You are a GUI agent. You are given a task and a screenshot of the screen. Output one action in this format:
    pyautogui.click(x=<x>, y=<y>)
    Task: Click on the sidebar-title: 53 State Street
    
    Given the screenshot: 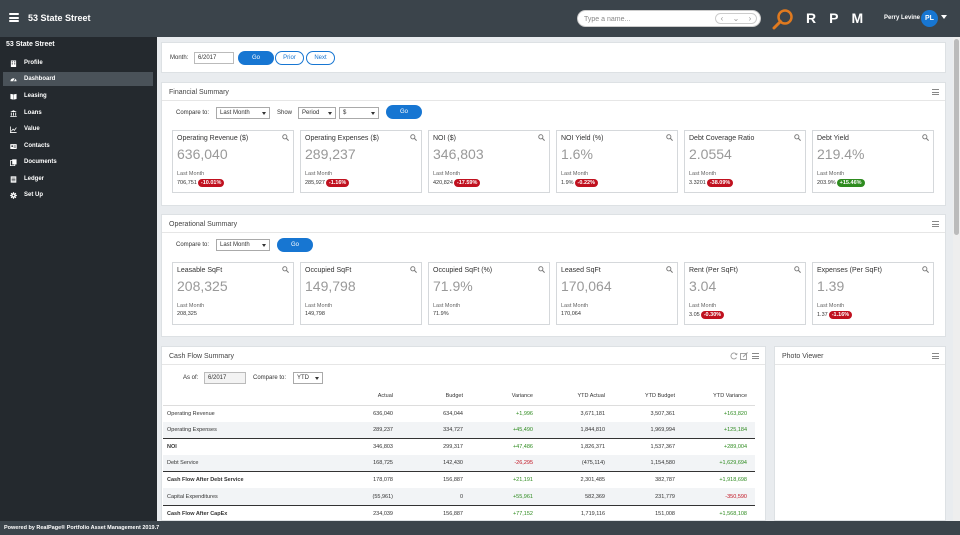 What is the action you would take?
    pyautogui.click(x=30, y=44)
    